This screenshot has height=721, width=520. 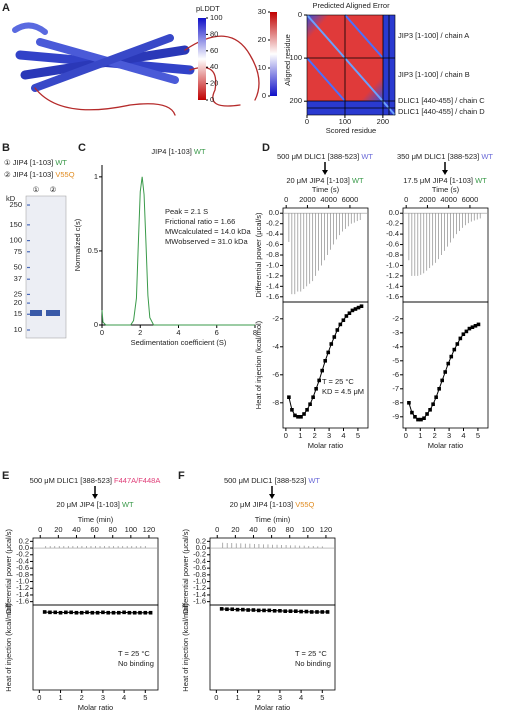 I want to click on gel, so click(x=46, y=267).